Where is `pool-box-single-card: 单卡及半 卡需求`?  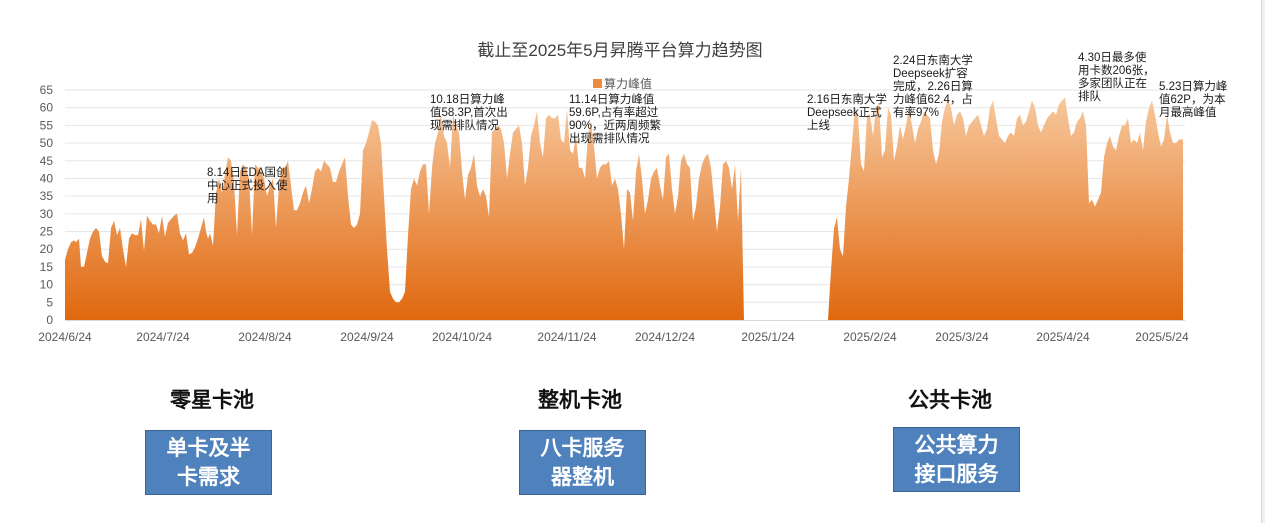
pool-box-single-card: 单卡及半 卡需求 is located at coordinates (208, 462).